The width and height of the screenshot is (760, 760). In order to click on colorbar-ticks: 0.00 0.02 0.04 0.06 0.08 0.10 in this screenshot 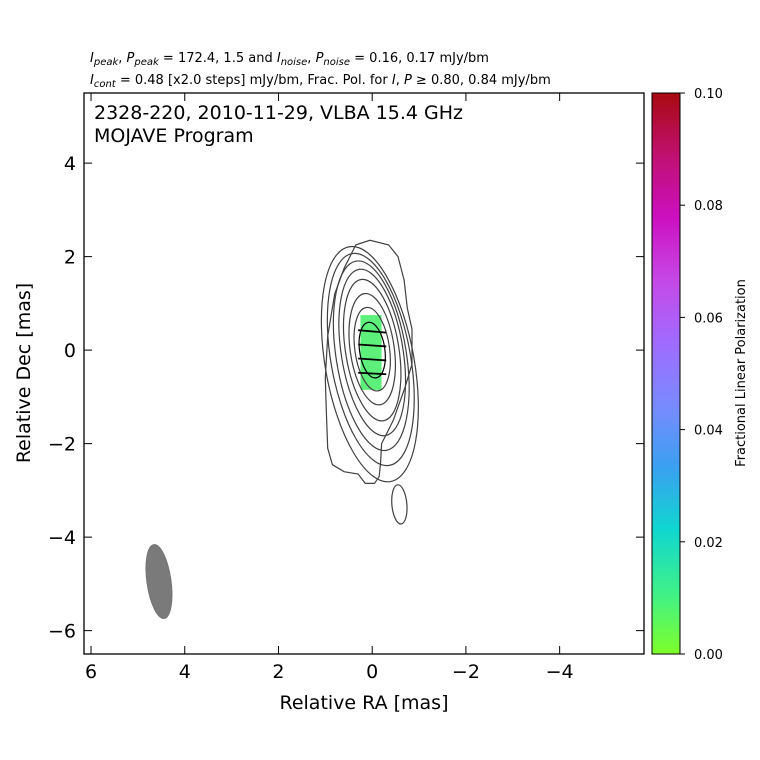, I will do `click(701, 375)`.